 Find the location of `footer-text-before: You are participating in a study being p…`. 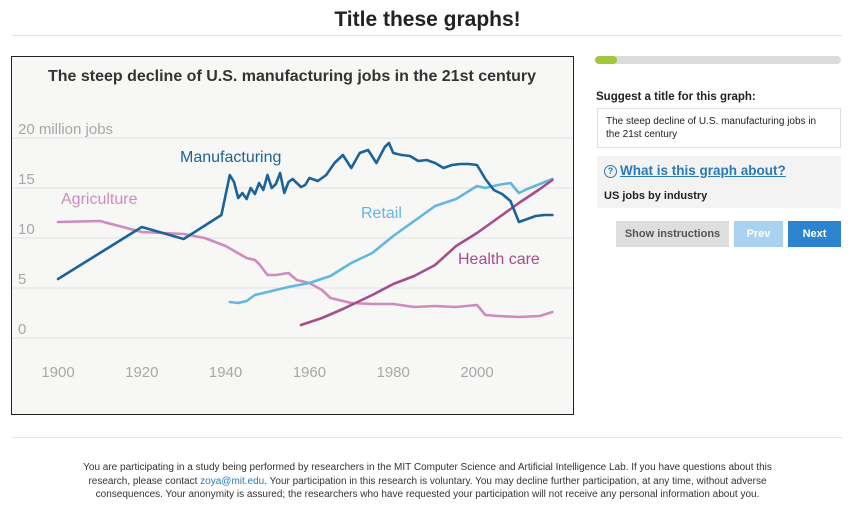

footer-text-before: You are participating in a study being p… is located at coordinates (427, 474).